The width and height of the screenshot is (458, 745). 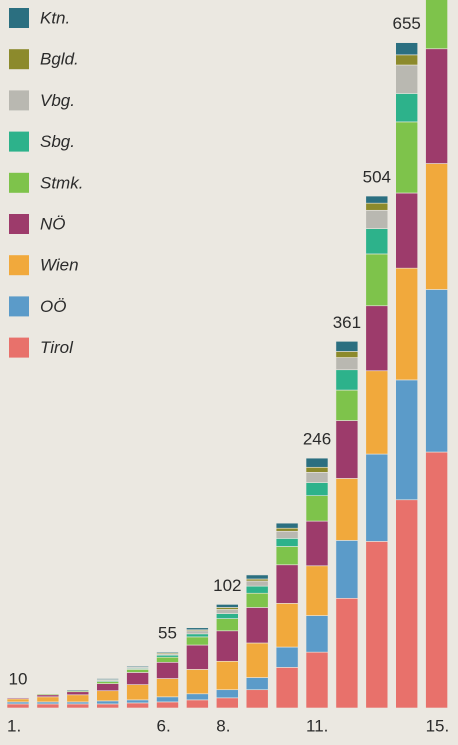 What do you see at coordinates (59, 59) in the screenshot?
I see `legend-label: Bgld.` at bounding box center [59, 59].